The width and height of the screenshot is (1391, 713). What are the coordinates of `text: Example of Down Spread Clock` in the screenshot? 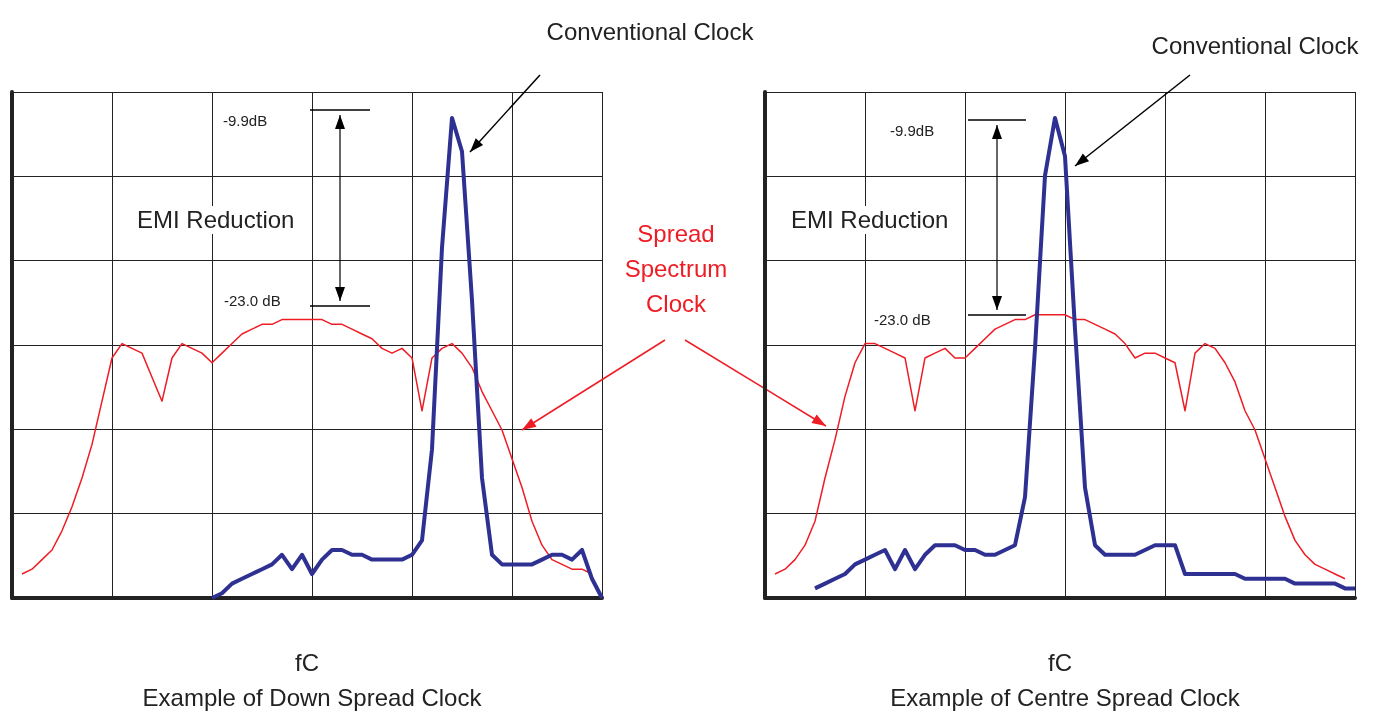 It's located at (312, 697).